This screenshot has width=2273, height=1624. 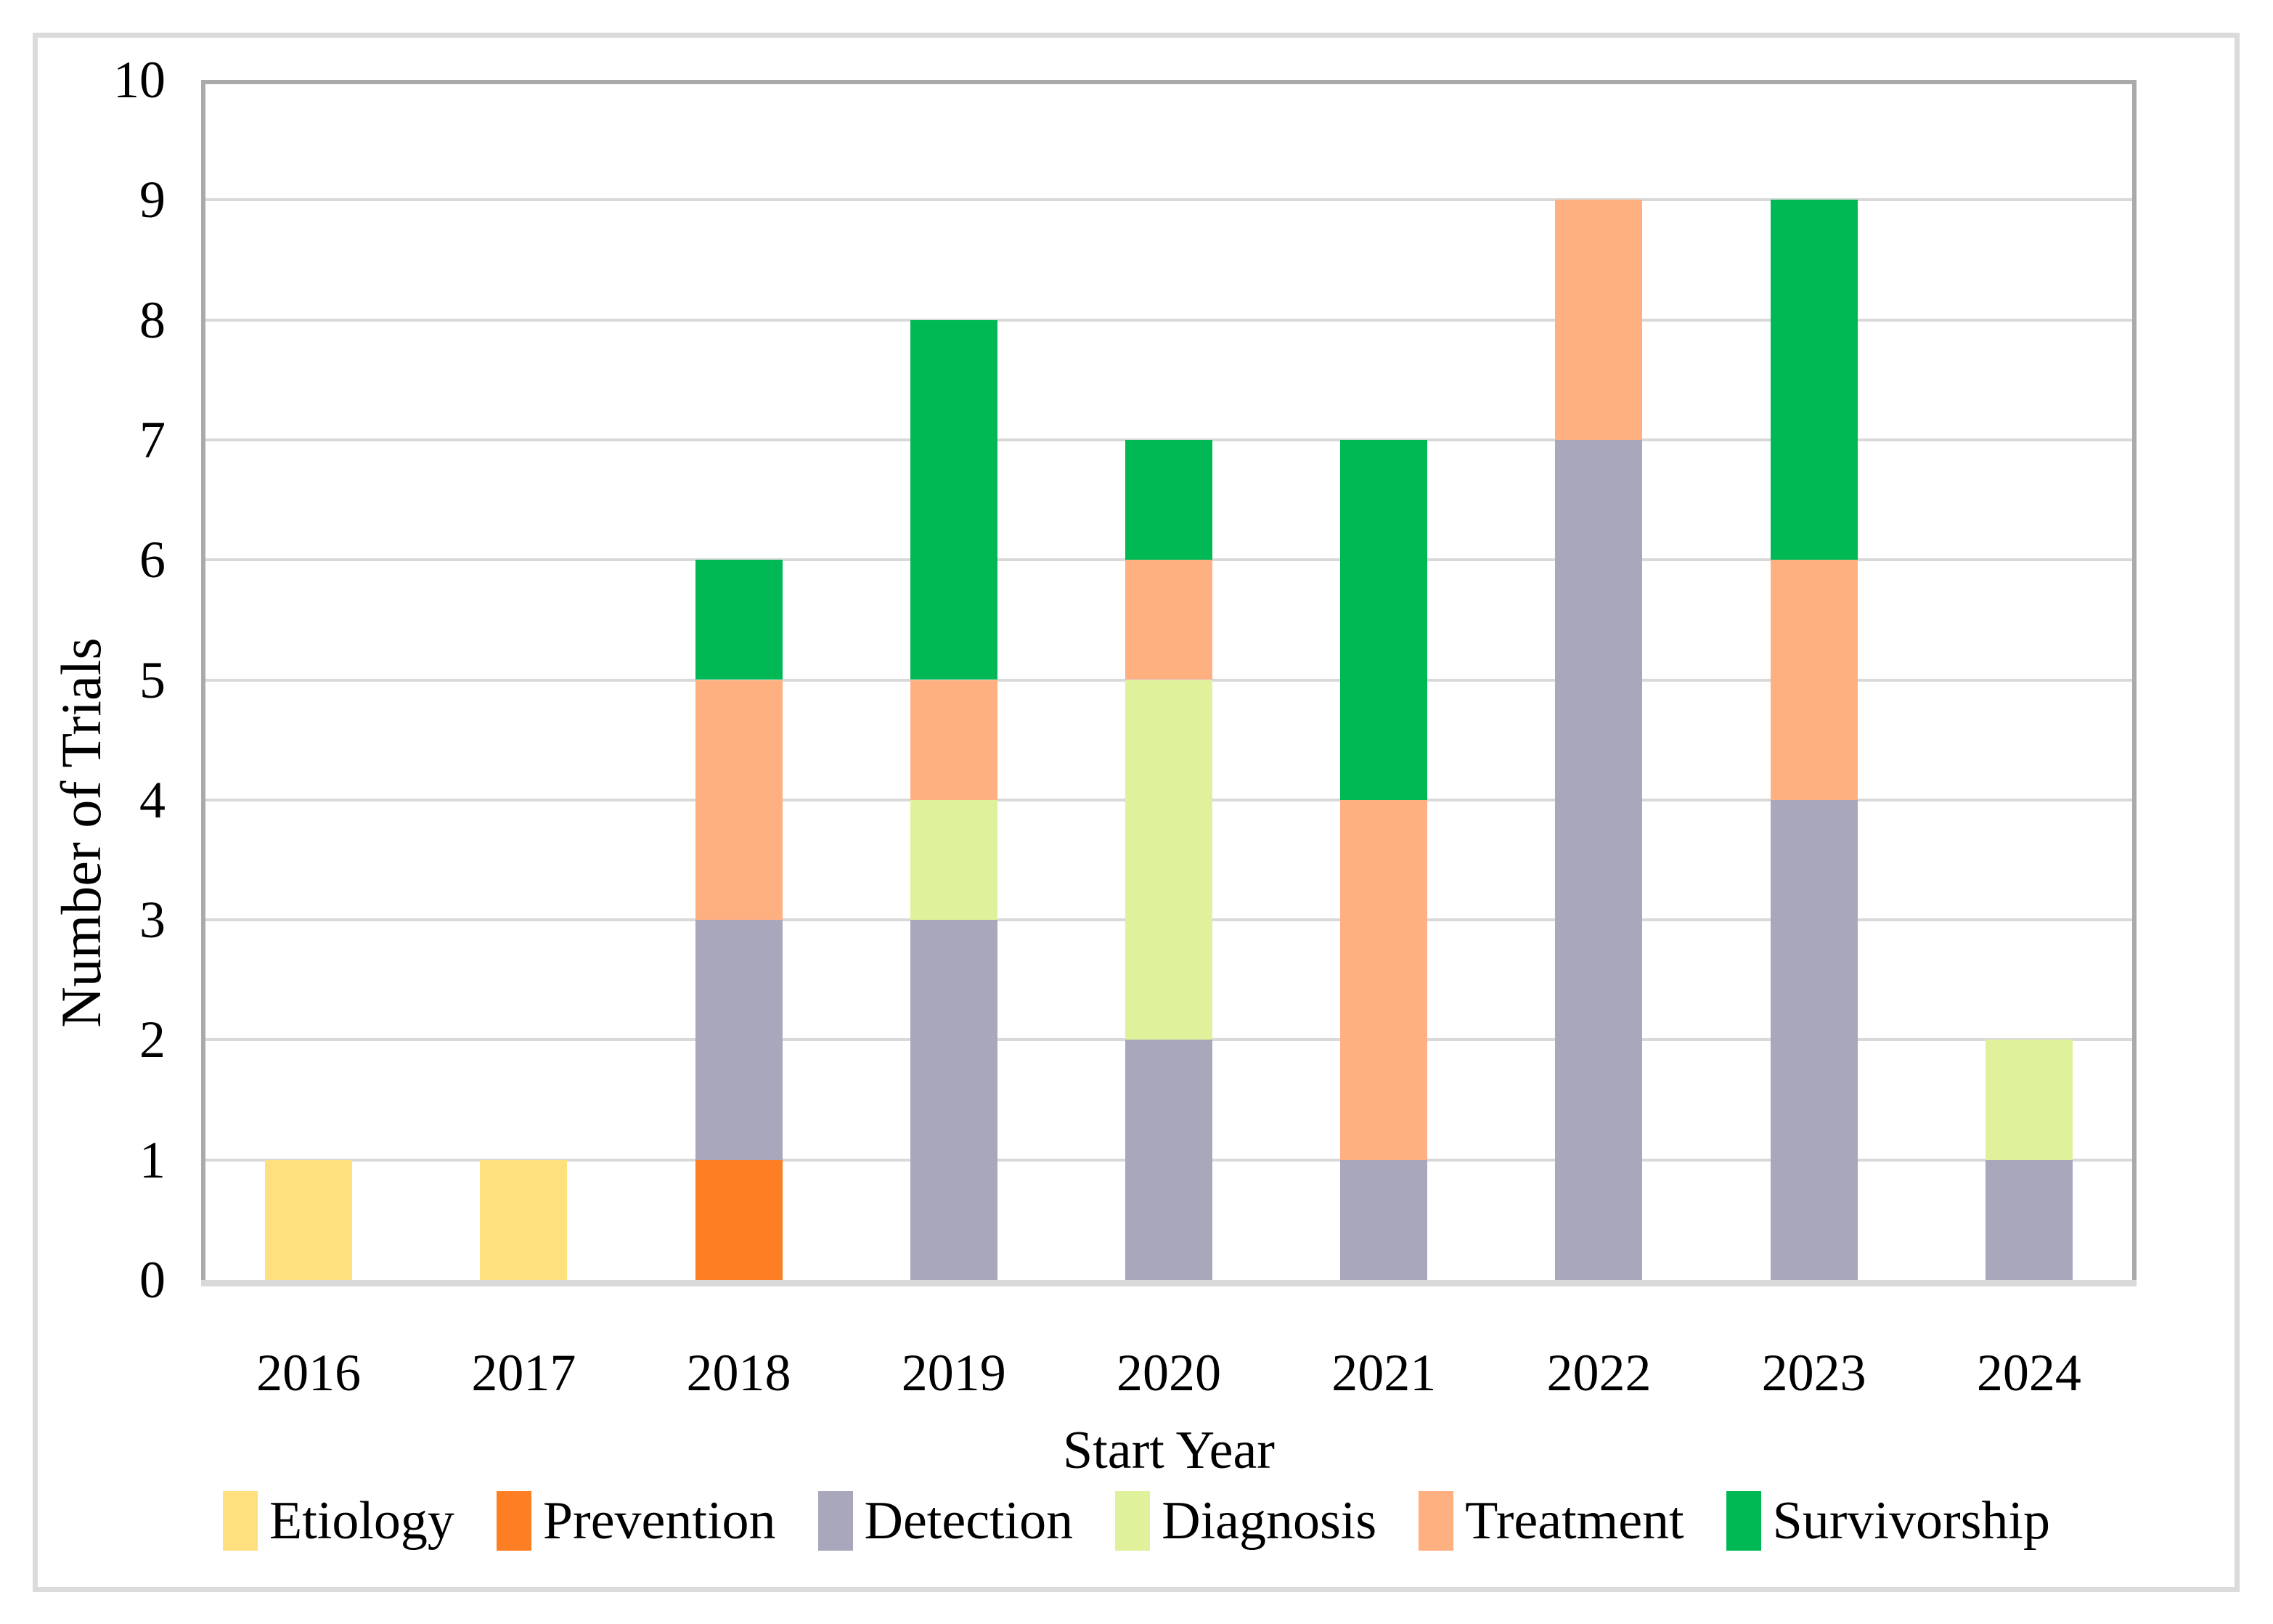 I want to click on x-tick-label-2018: 2018, so click(x=738, y=1373).